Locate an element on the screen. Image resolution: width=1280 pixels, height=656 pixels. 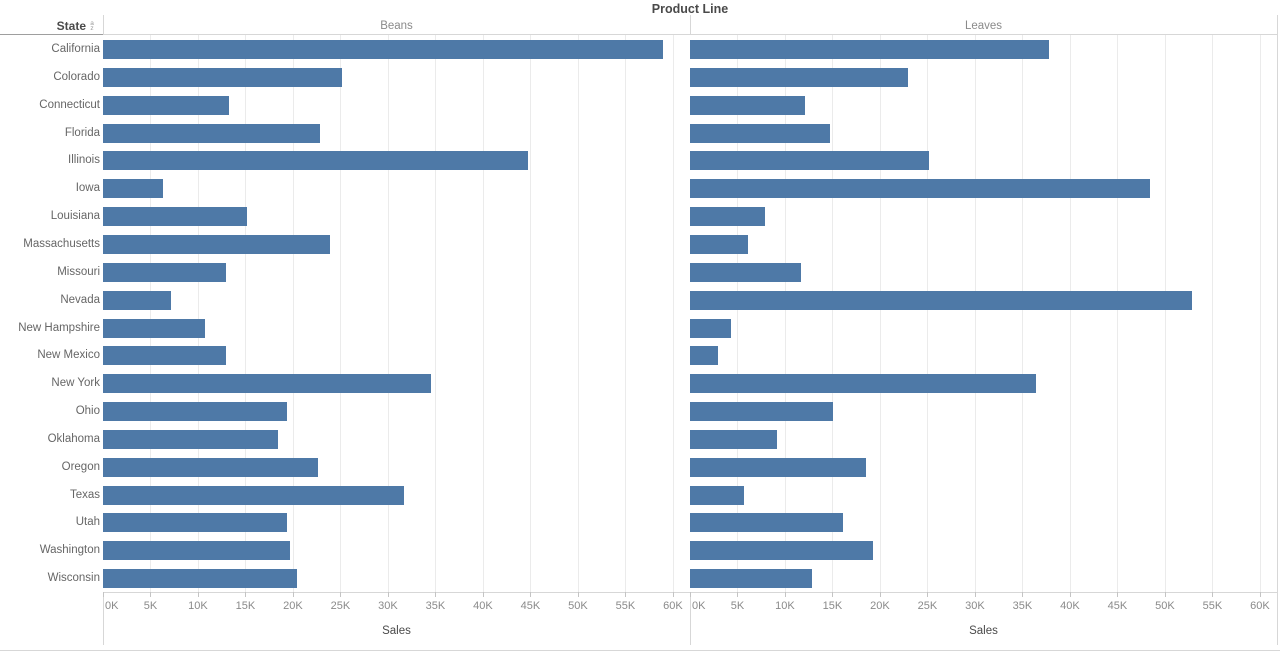
bar-beans-connecticut is located at coordinates (166, 105).